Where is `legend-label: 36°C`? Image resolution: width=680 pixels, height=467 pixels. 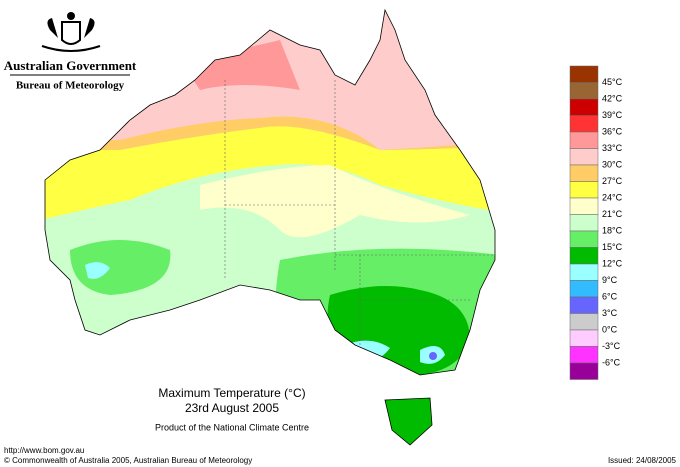
legend-label: 36°C is located at coordinates (612, 131).